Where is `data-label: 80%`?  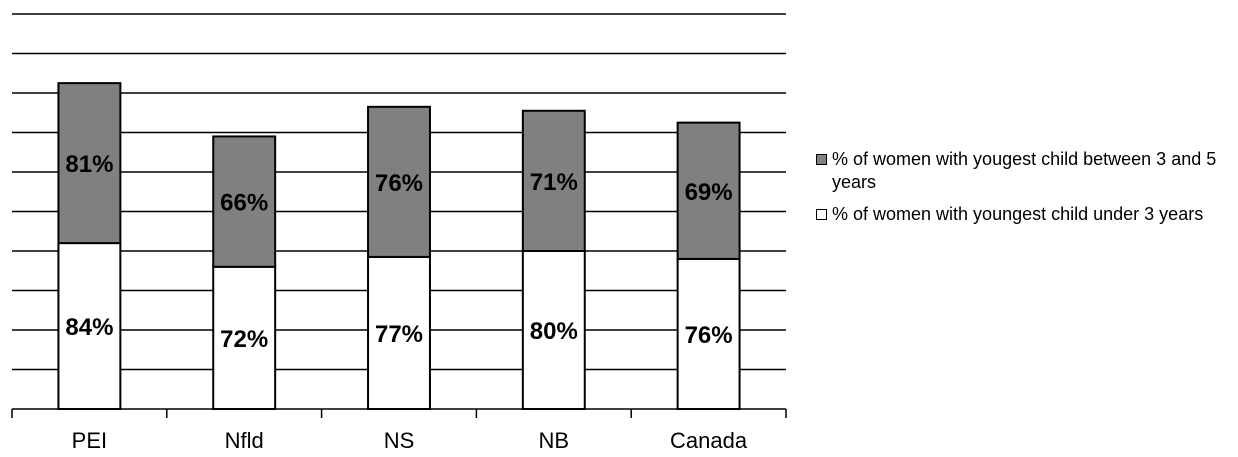 data-label: 80% is located at coordinates (554, 331).